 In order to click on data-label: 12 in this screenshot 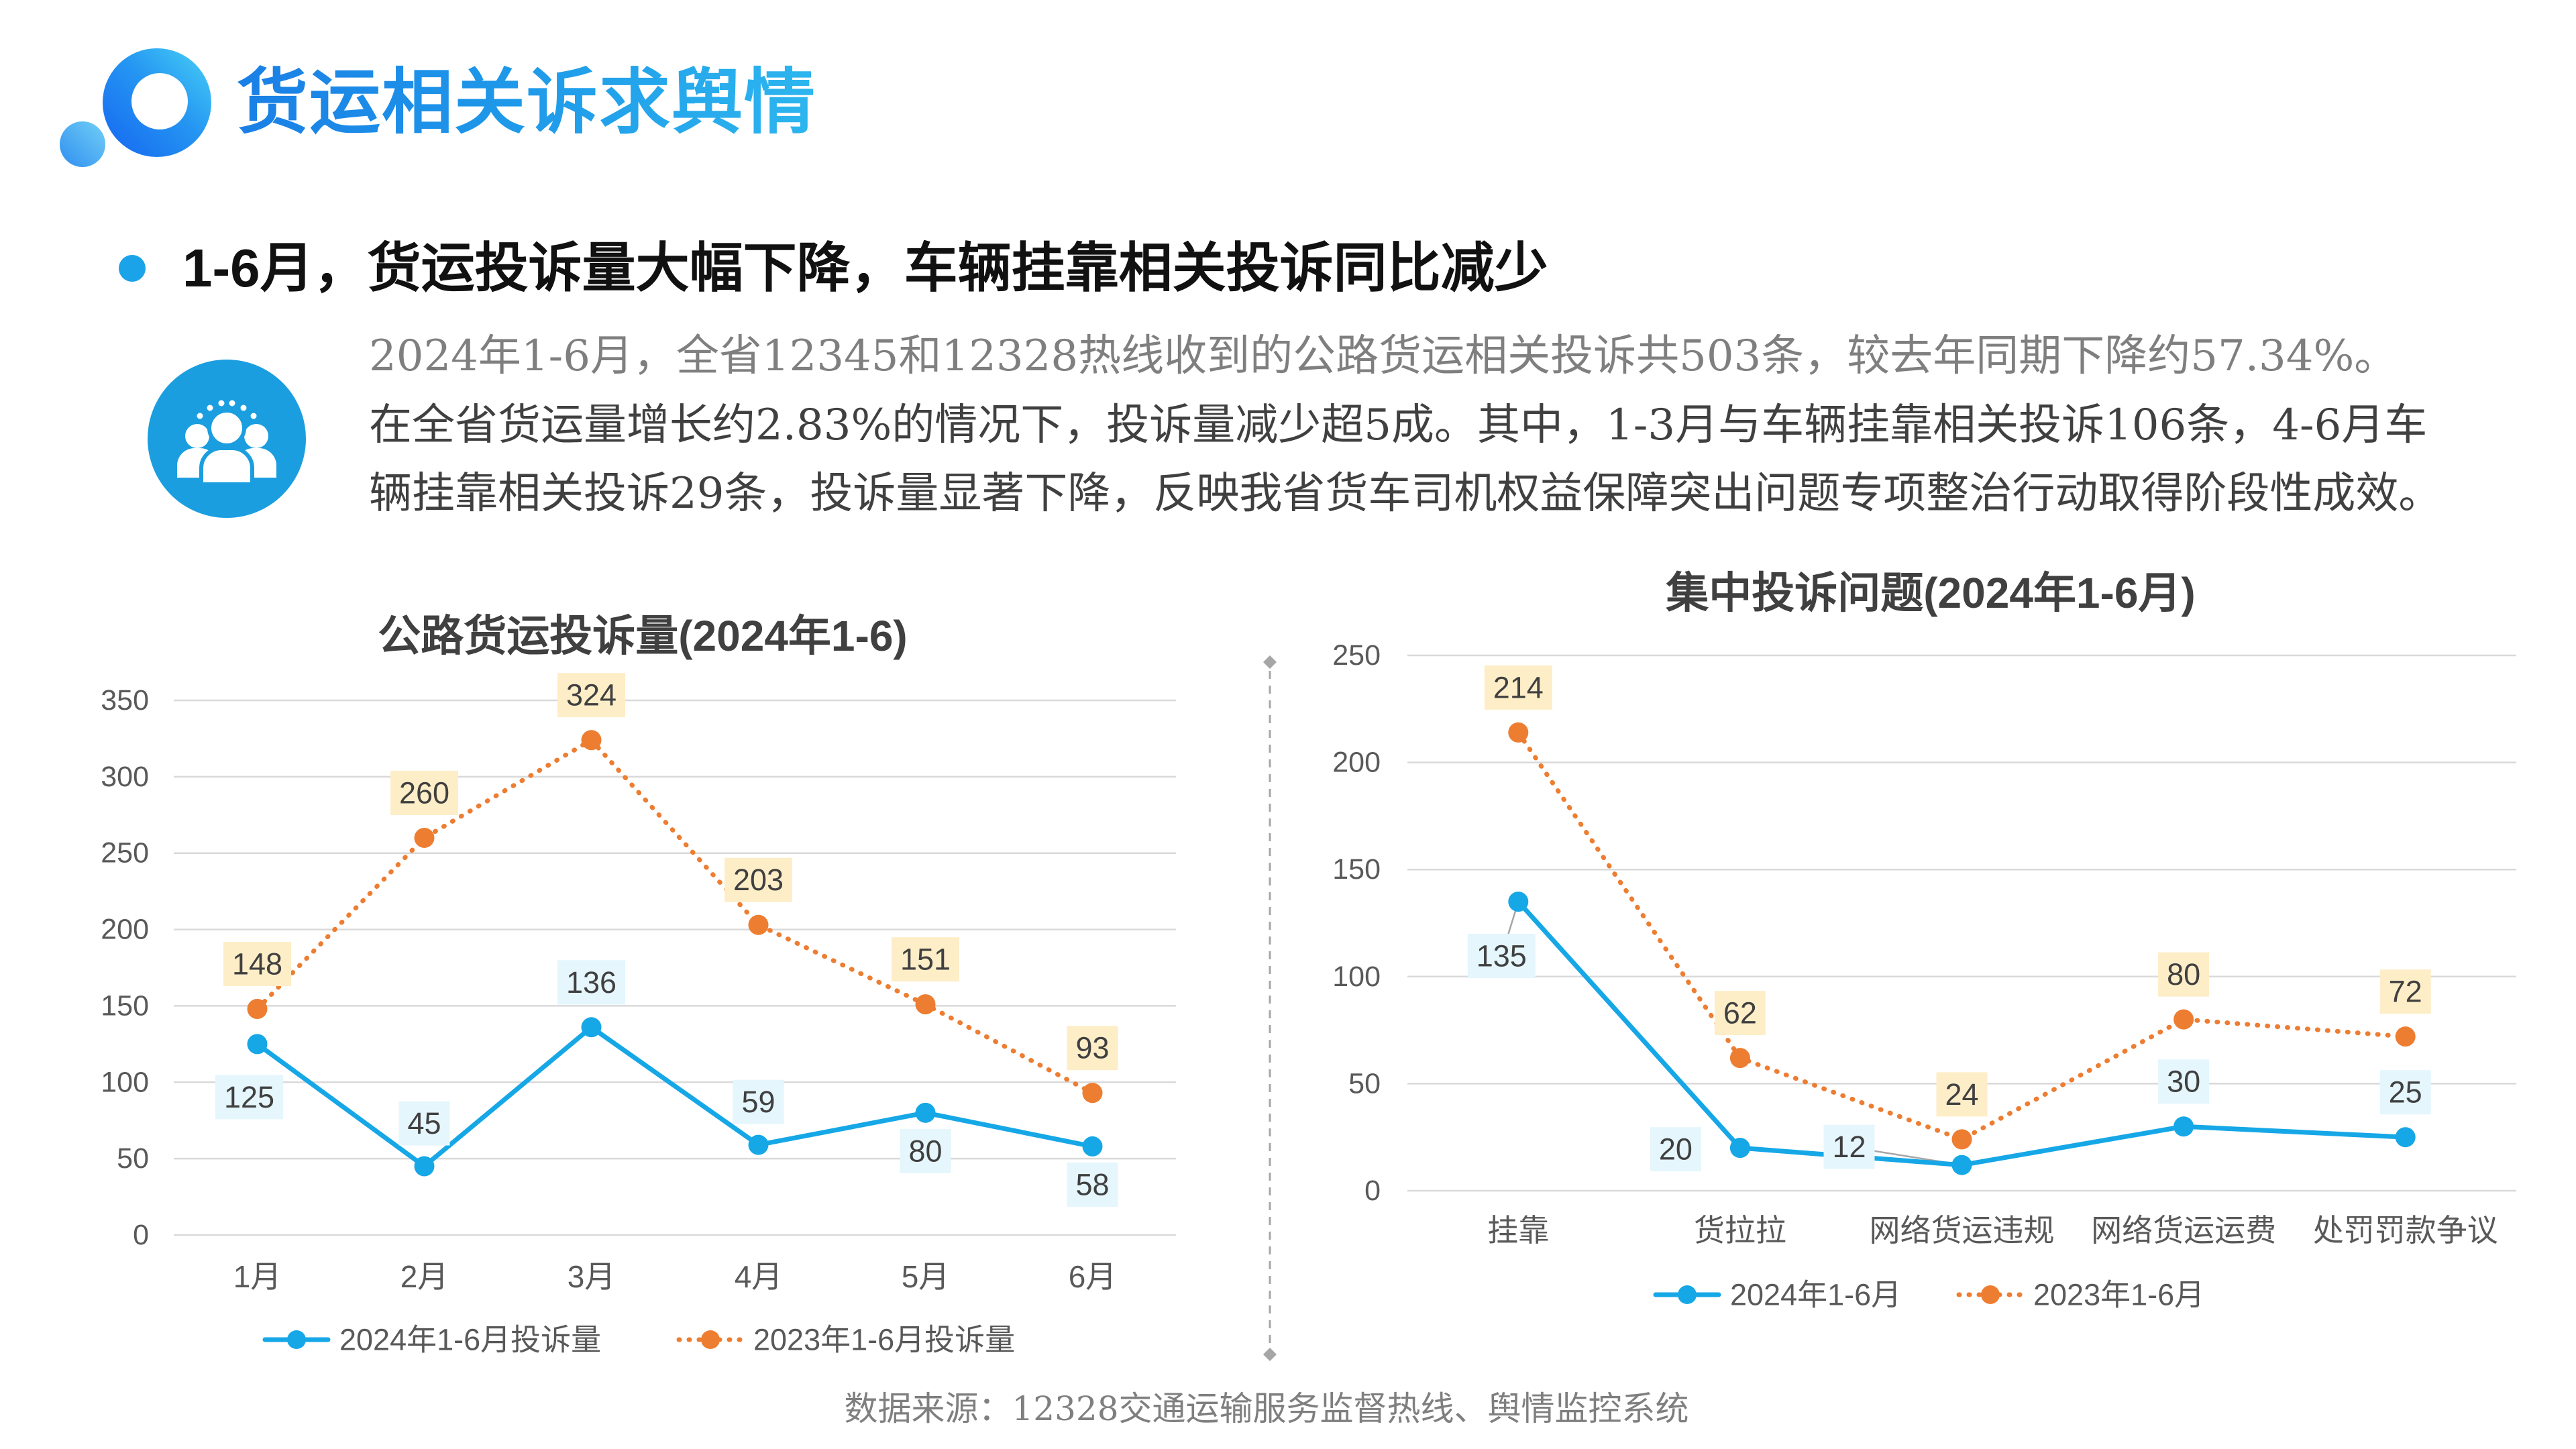, I will do `click(1849, 1147)`.